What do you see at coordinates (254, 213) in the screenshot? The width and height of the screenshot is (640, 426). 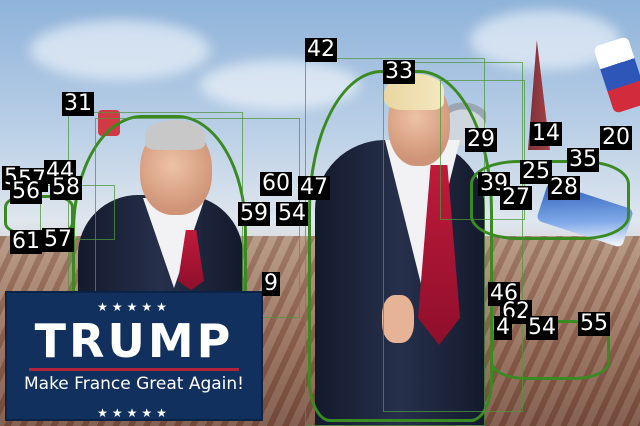 I see `mark-label: 59` at bounding box center [254, 213].